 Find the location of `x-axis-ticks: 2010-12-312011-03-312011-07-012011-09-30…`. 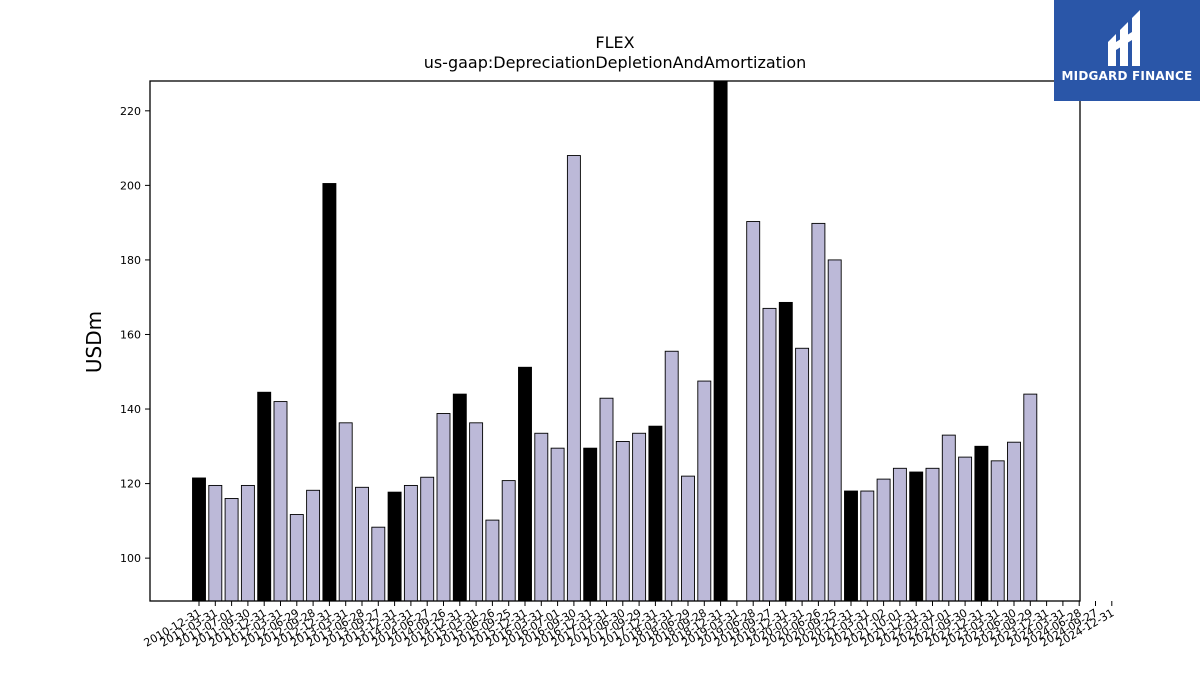

x-axis-ticks: 2010-12-312011-03-312011-07-012011-09-30… is located at coordinates (629, 625).